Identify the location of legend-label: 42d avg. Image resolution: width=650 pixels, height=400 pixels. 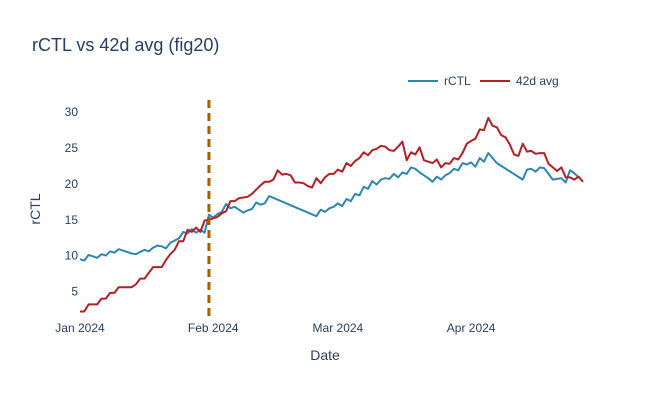
(537, 81).